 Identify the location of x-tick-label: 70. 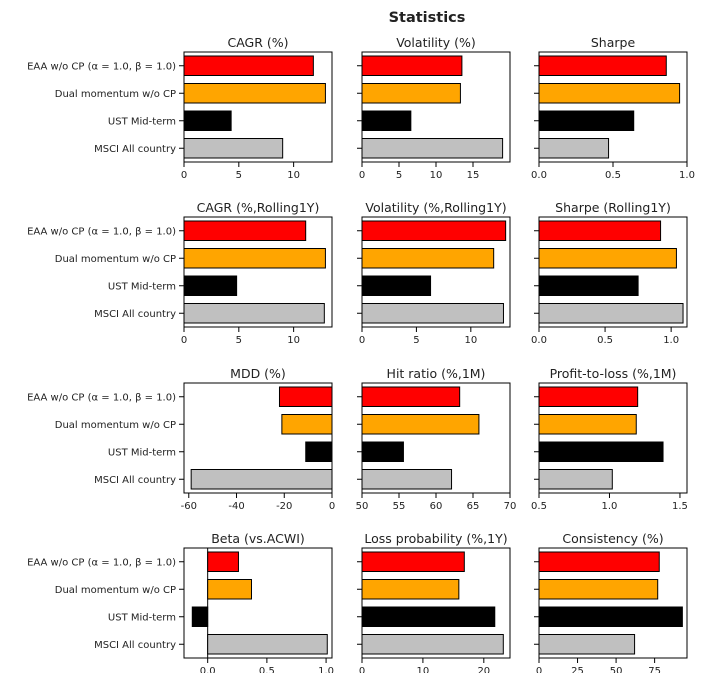
(510, 506).